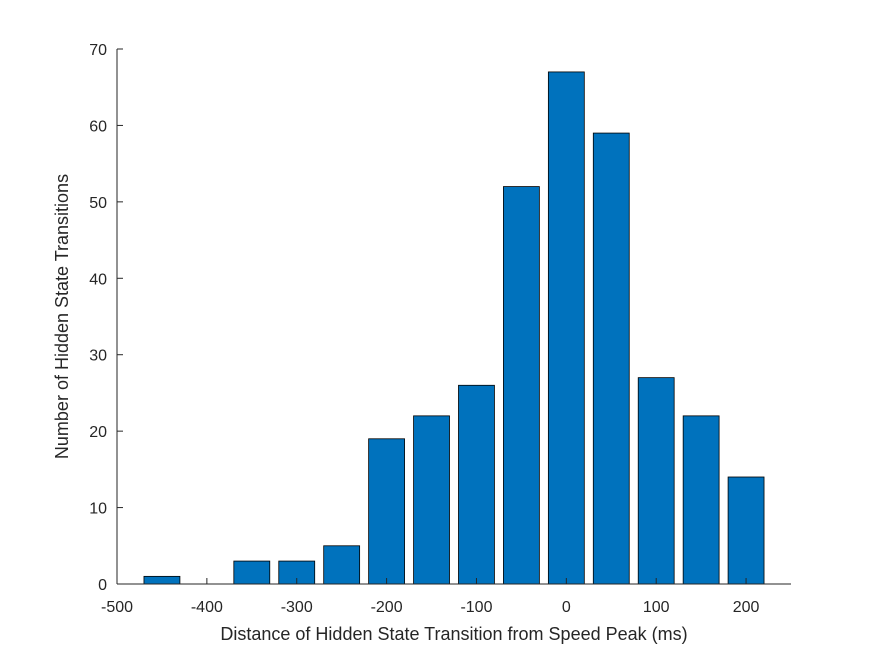  What do you see at coordinates (98, 356) in the screenshot?
I see `y-tick-label: 30` at bounding box center [98, 356].